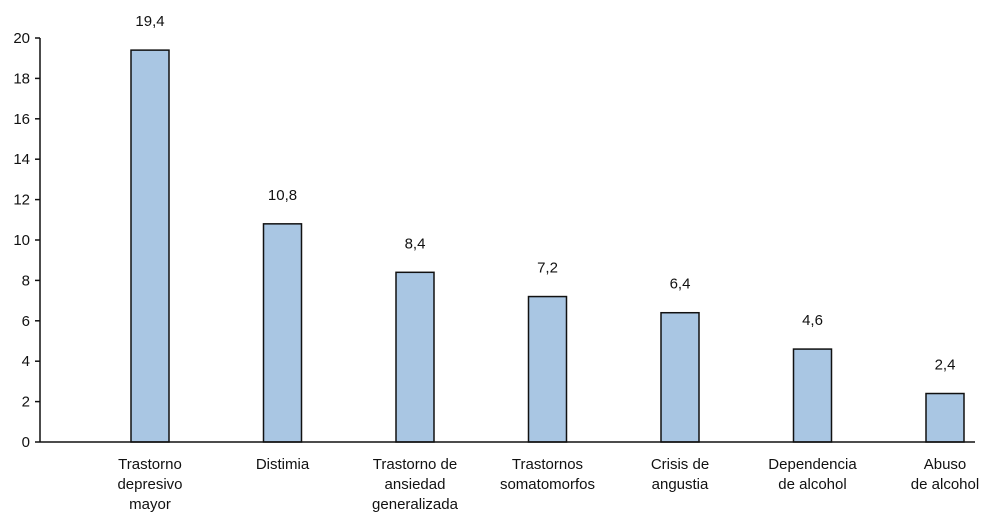 This screenshot has height=517, width=988. Describe the element at coordinates (547, 474) in the screenshot. I see `category-label: Trastornos somatomorfos` at that location.